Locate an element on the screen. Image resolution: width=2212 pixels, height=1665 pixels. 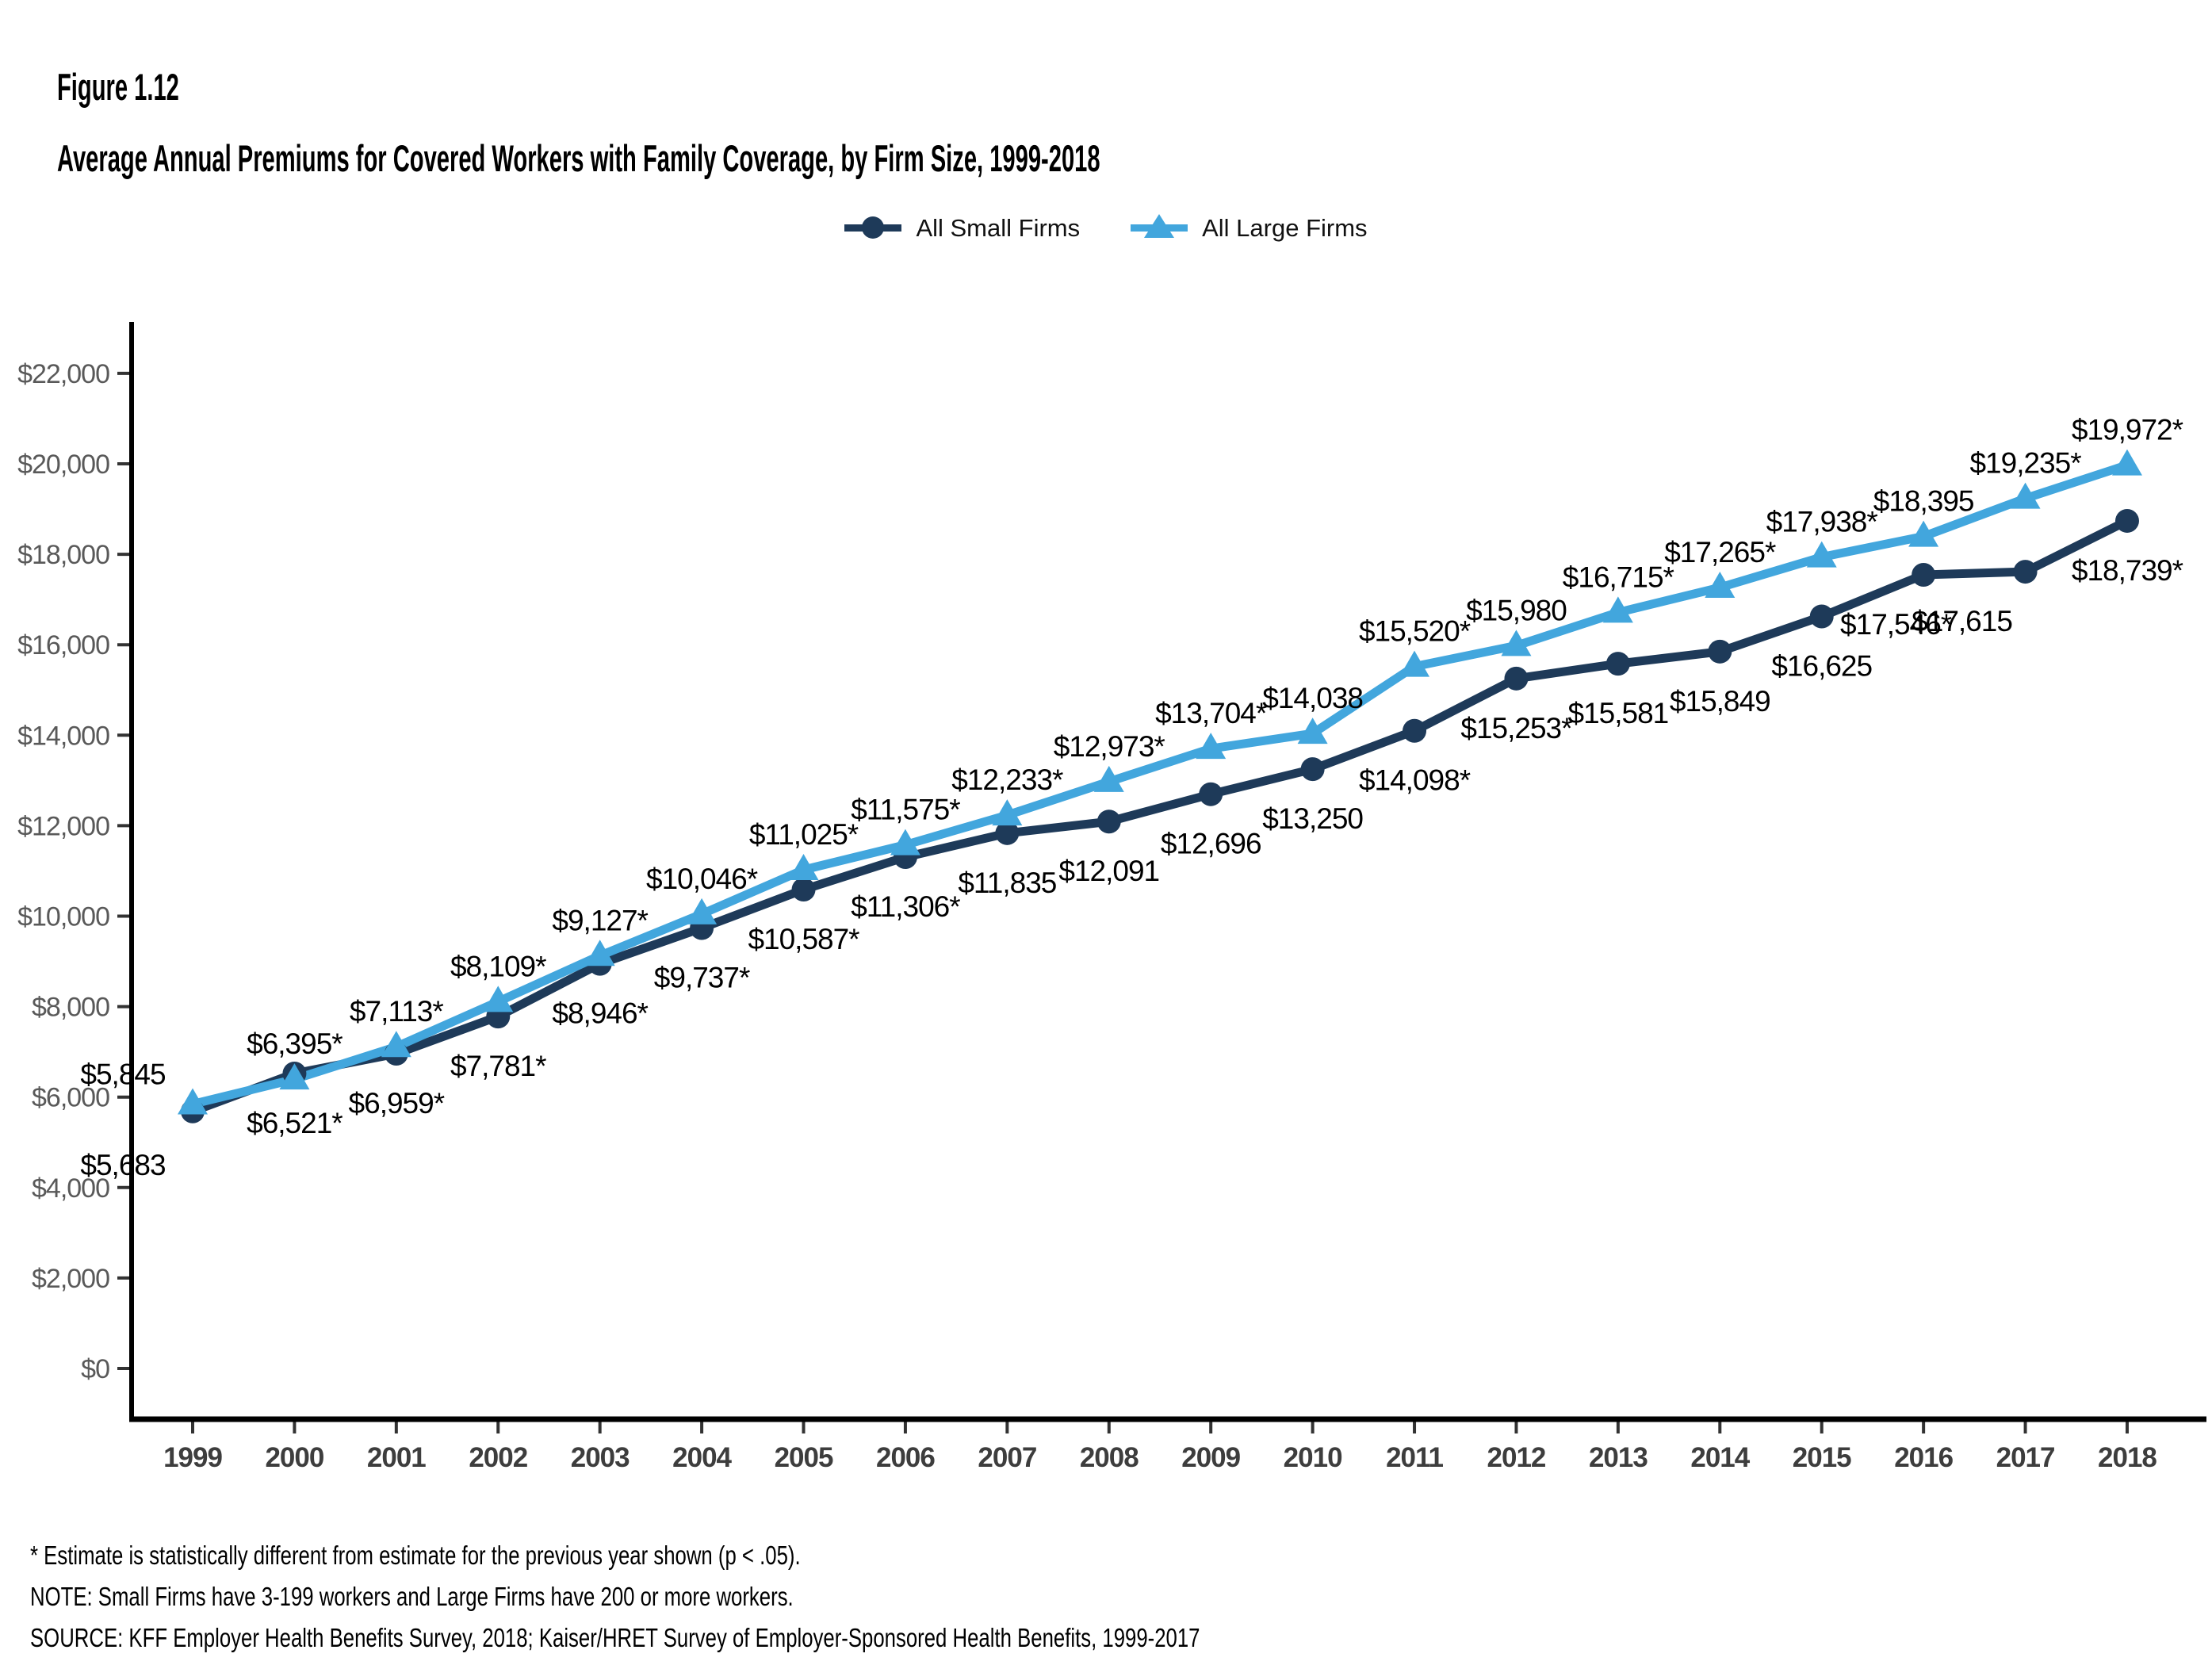
data-point-label: $8,946* is located at coordinates (600, 1013).